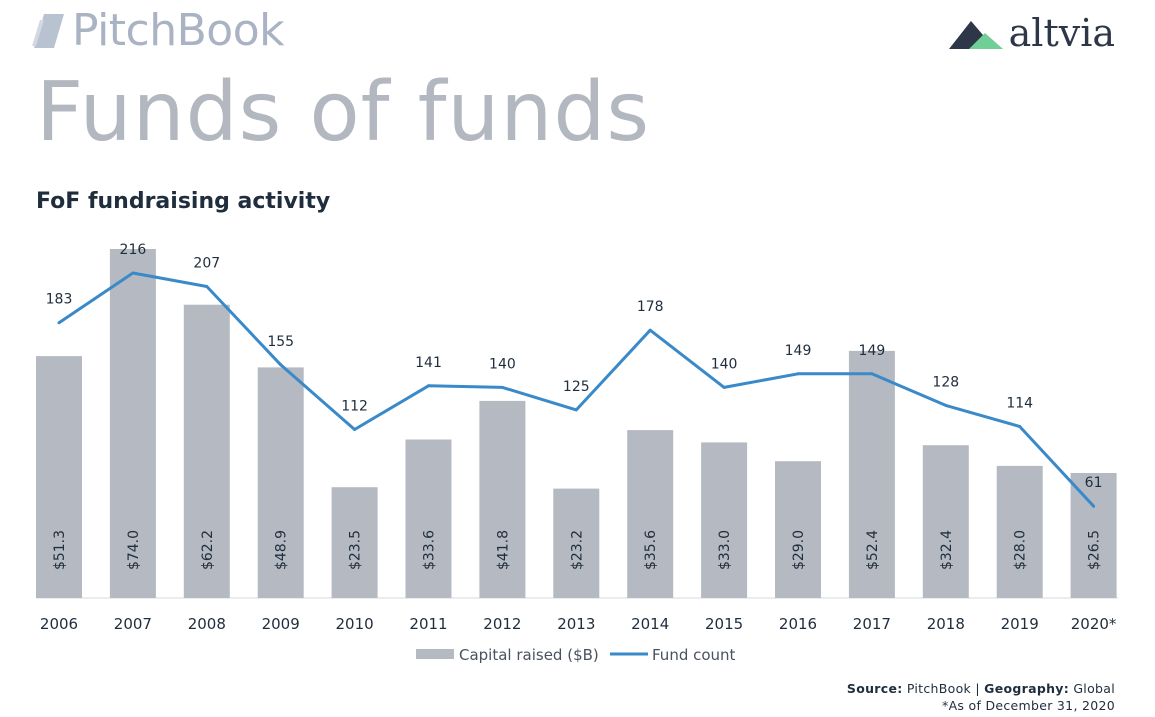  Describe the element at coordinates (798, 624) in the screenshot. I see `x-tick-label: 2016` at that location.